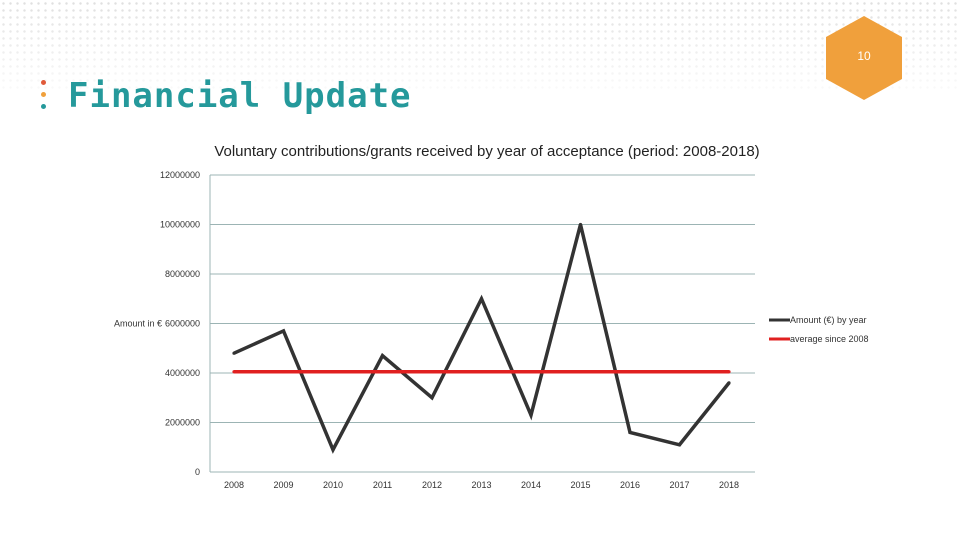  I want to click on x-tick-label: 2011, so click(382, 485).